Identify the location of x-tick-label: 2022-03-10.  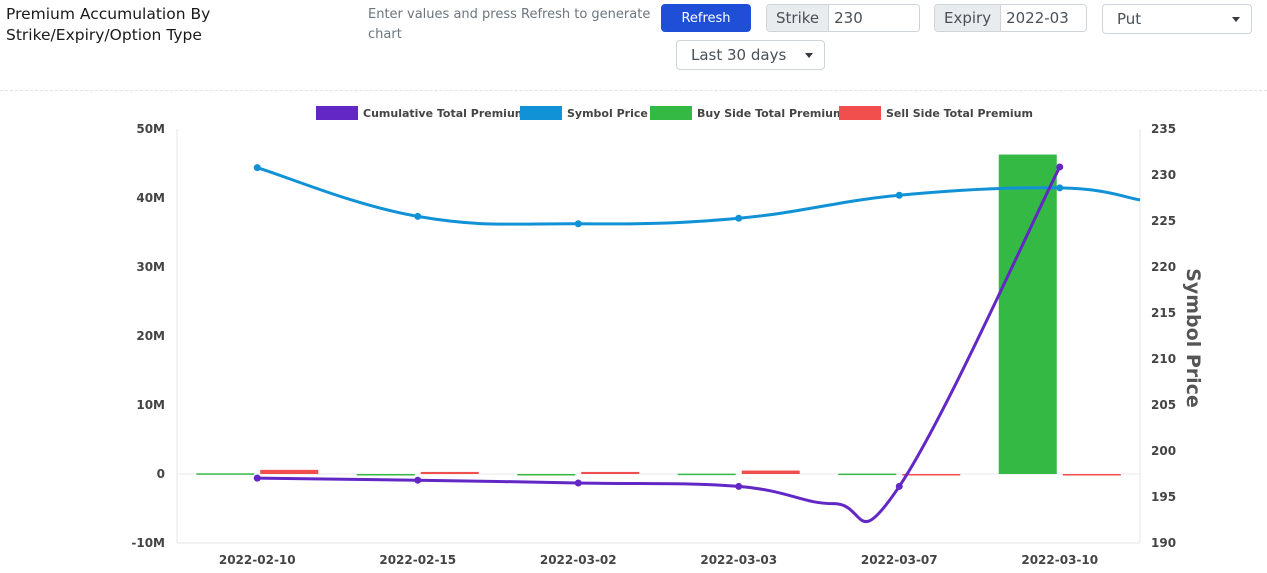
(1059, 560).